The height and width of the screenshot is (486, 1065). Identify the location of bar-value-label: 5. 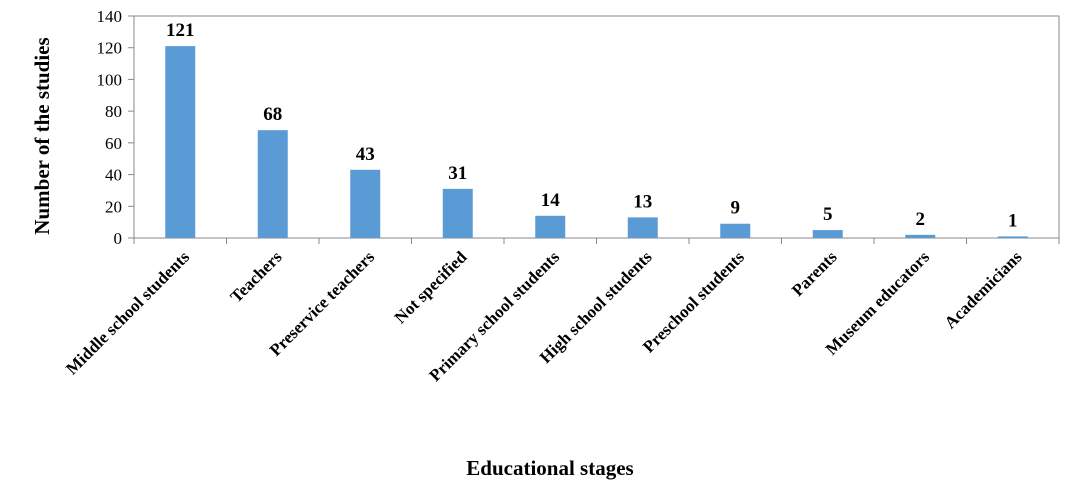
(828, 214).